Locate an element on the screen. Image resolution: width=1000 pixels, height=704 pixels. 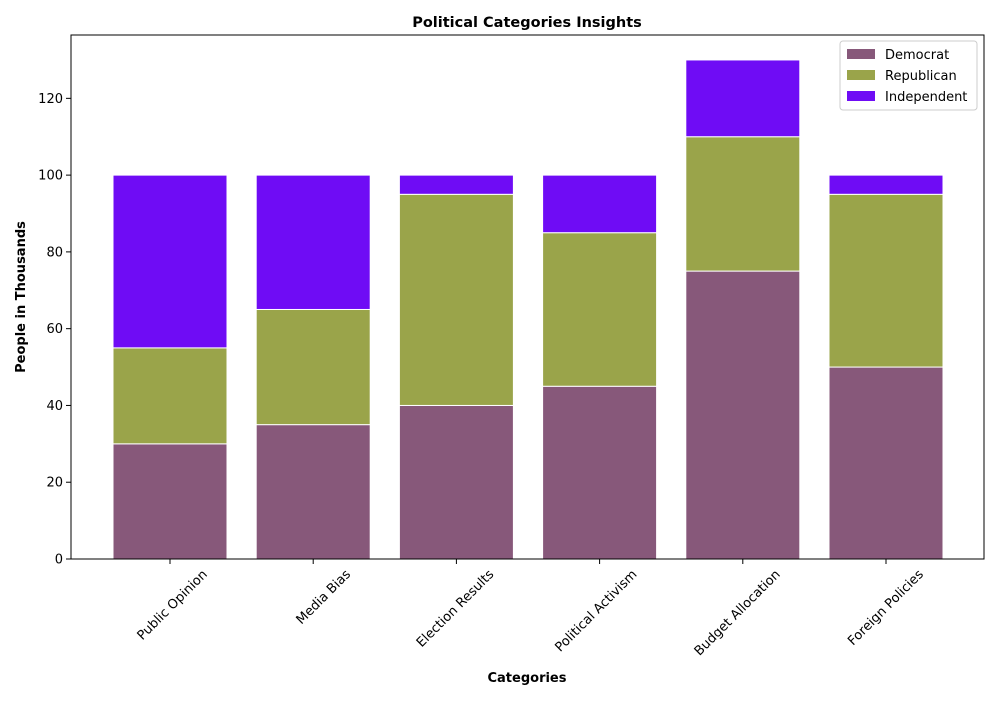
x-tick-label: Foreign Policies is located at coordinates (886, 608).